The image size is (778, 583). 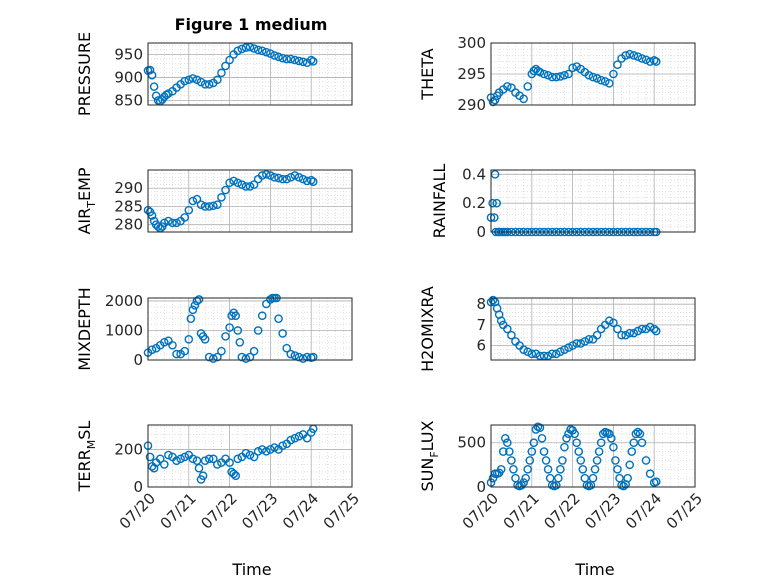 What do you see at coordinates (214, 329) in the screenshot?
I see `subplot-5: 0 1000 2000 MIXDEPTH` at bounding box center [214, 329].